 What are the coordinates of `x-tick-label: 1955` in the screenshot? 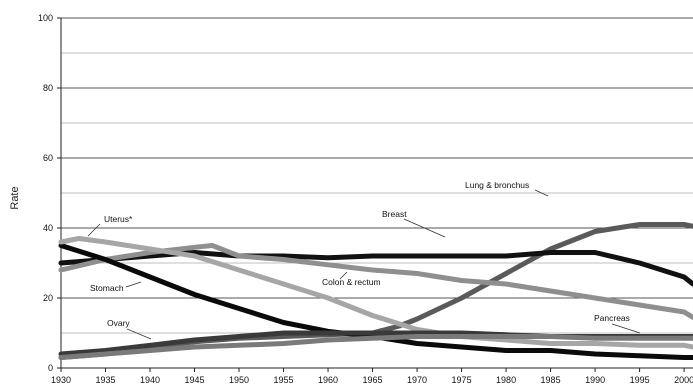 It's located at (284, 380).